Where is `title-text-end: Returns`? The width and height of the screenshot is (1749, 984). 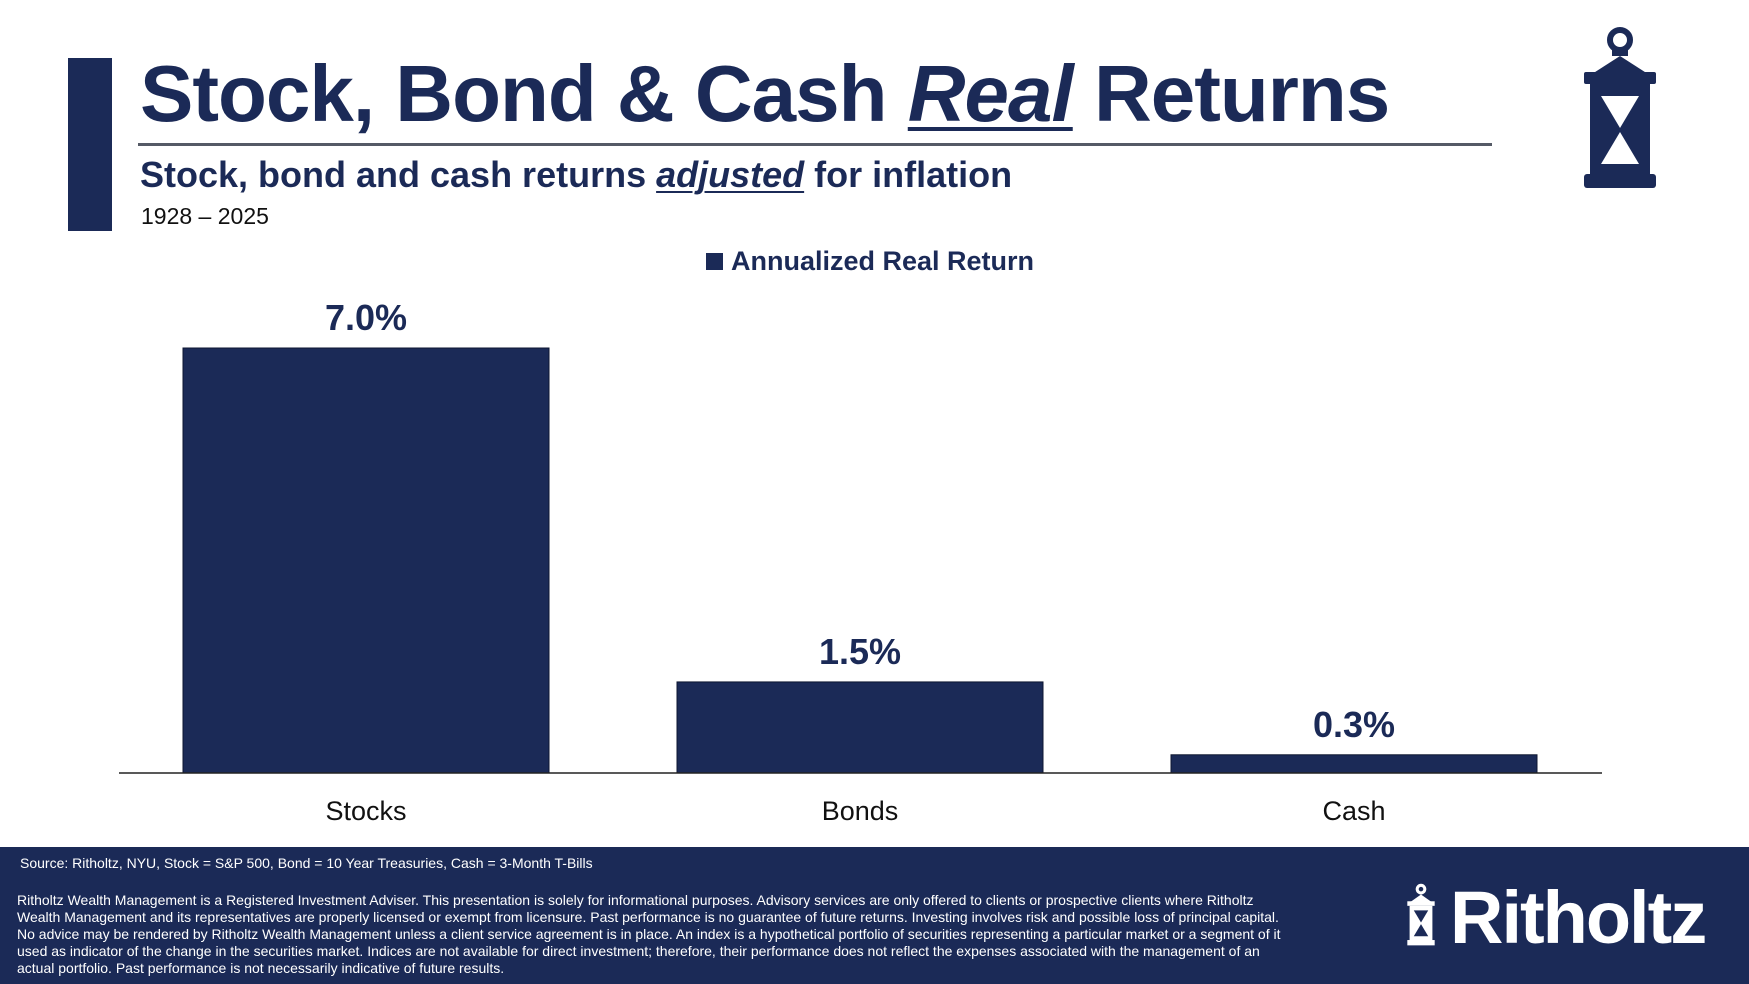
title-text-end: Returns is located at coordinates (1231, 93).